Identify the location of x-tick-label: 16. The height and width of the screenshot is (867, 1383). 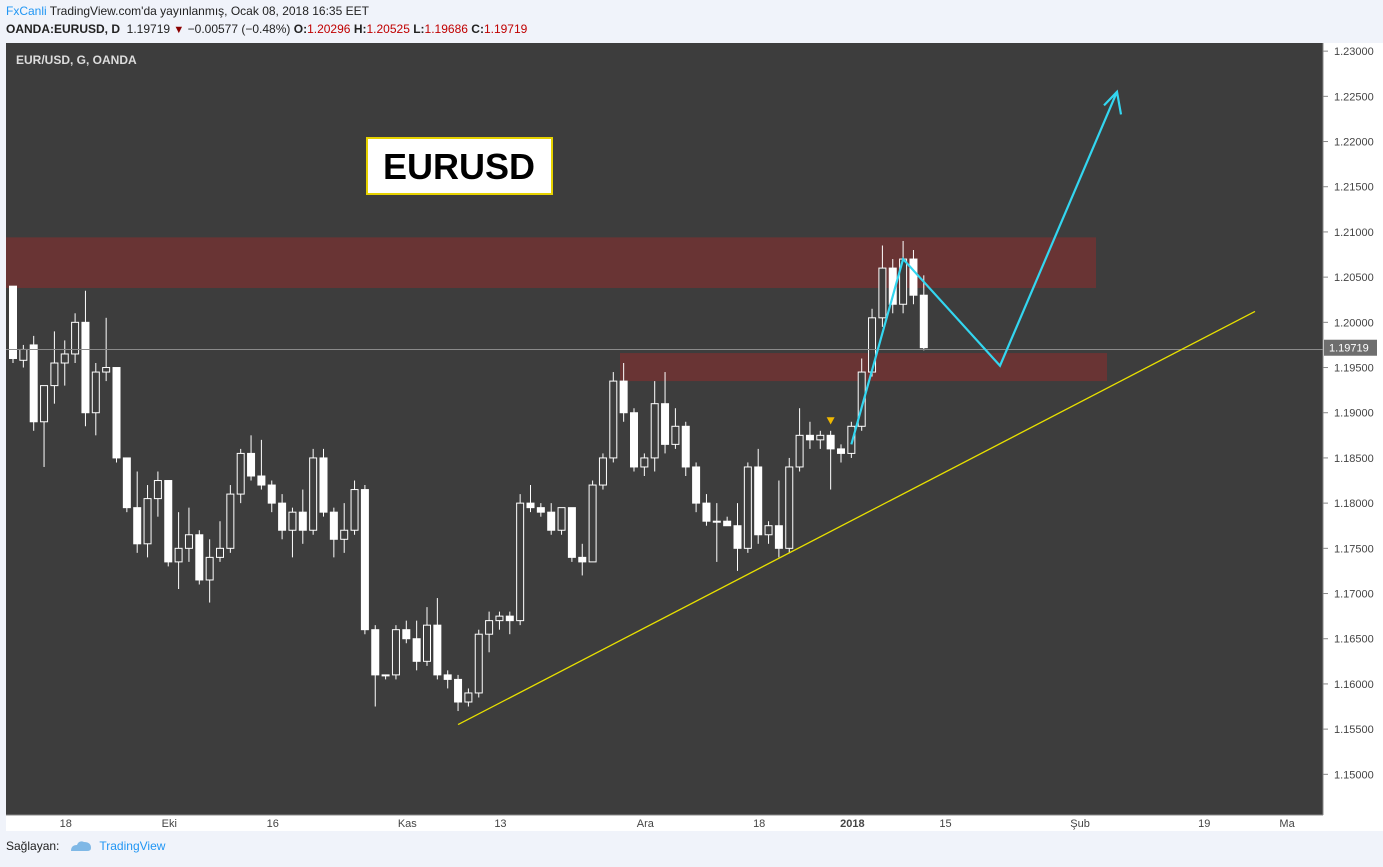
(273, 824).